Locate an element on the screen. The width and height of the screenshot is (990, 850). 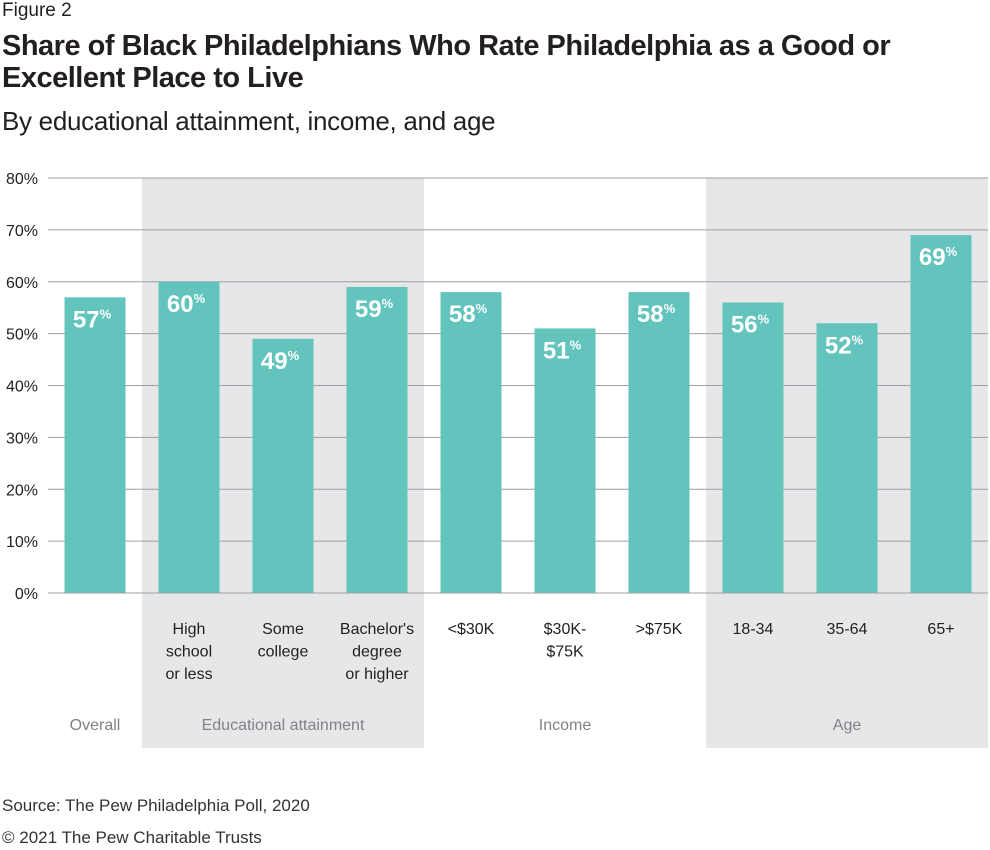
y-tick-label: 10% is located at coordinates (22, 542).